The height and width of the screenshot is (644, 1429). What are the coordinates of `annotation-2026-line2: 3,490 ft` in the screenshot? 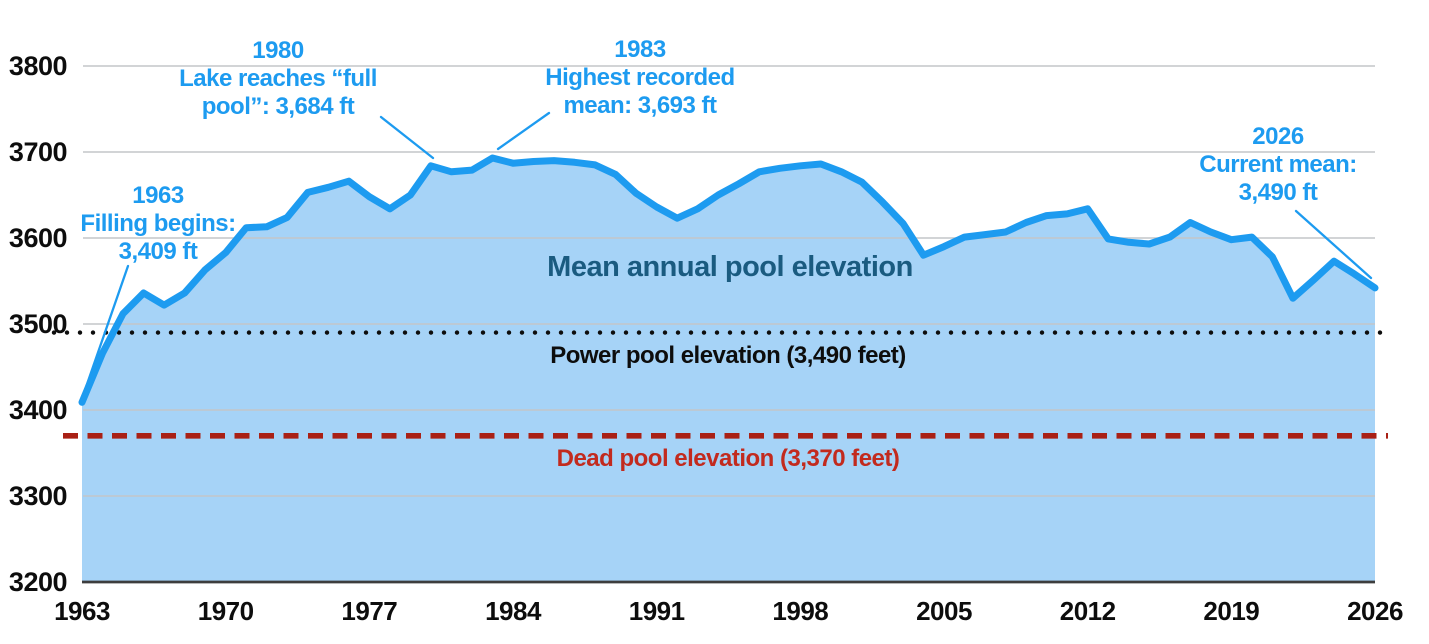 It's located at (1278, 192).